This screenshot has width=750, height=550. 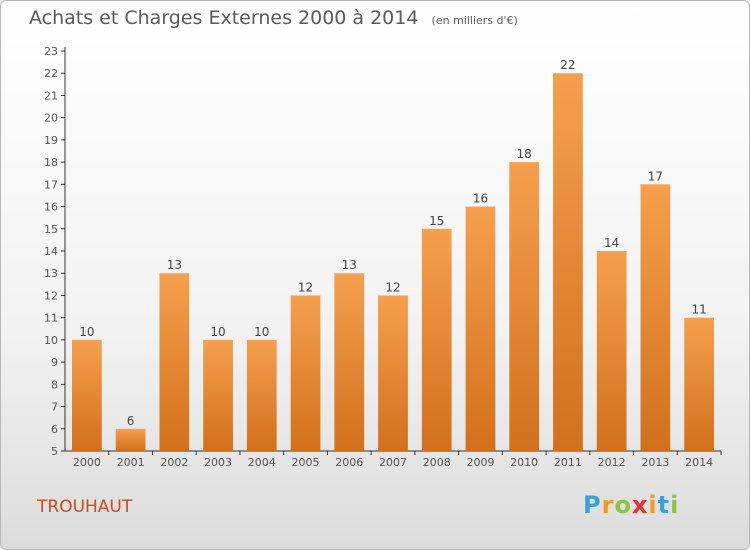 I want to click on y-tick-label: 18, so click(x=51, y=162).